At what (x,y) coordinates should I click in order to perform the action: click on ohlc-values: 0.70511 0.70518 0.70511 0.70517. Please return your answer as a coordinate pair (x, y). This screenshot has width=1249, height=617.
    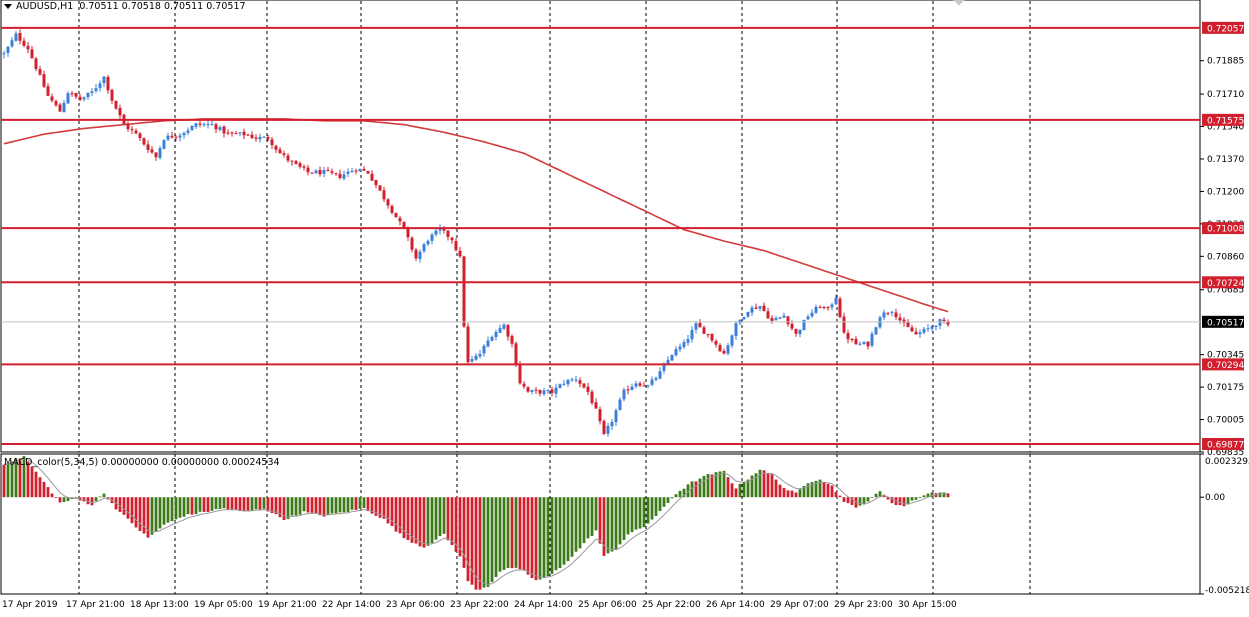
    Looking at the image, I should click on (162, 6).